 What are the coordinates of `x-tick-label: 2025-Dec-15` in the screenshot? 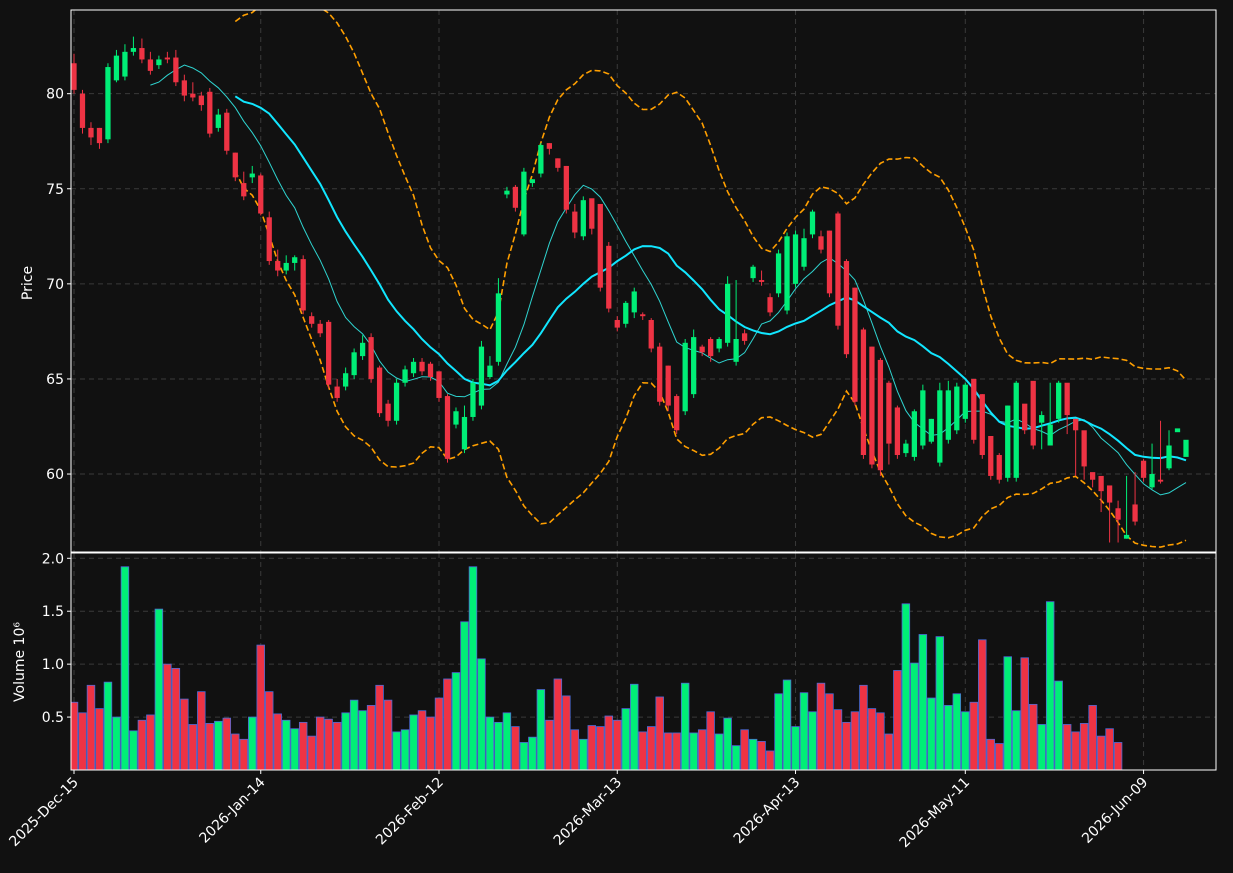 It's located at (43, 812).